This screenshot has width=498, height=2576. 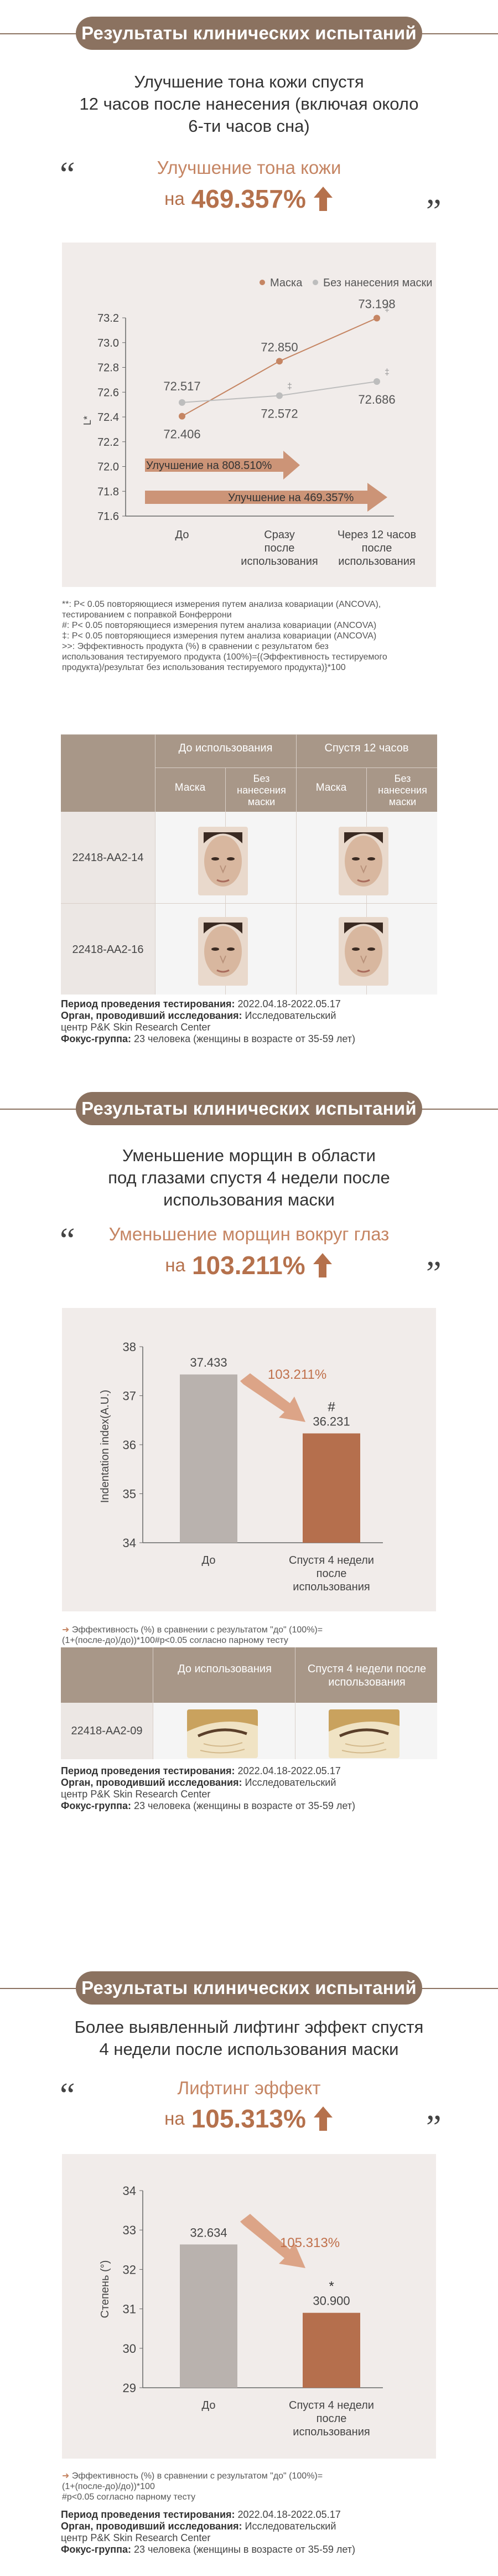 What do you see at coordinates (108, 467) in the screenshot?
I see `y-tick-label: 72.0` at bounding box center [108, 467].